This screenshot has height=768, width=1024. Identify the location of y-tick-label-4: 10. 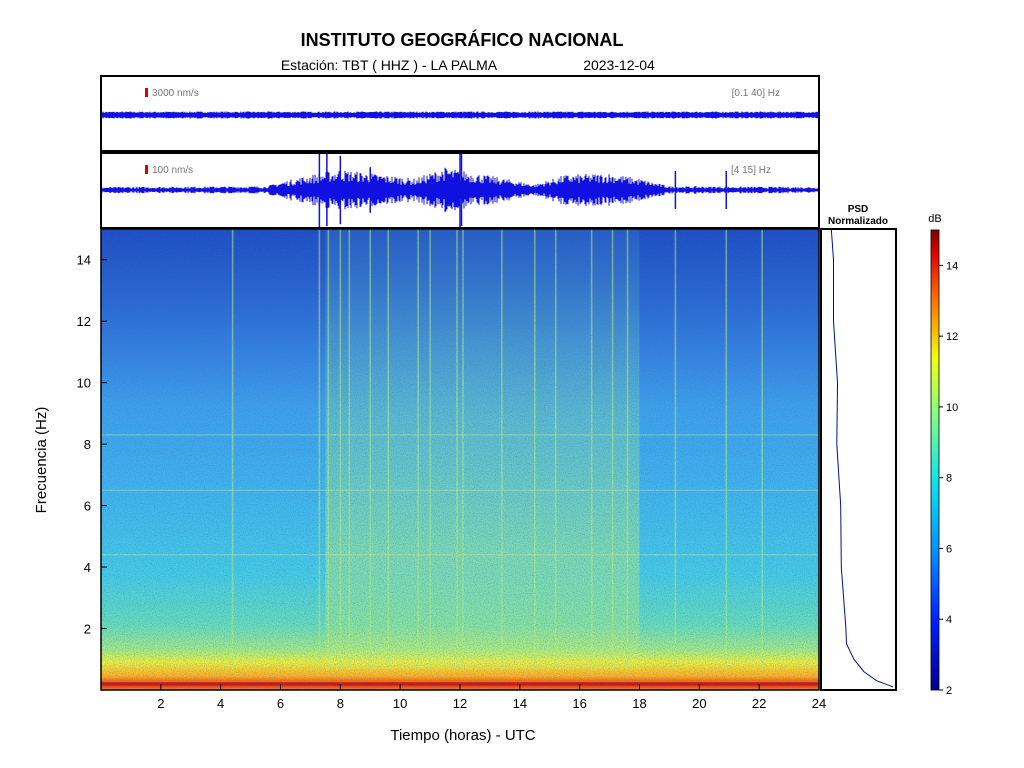
(84, 383).